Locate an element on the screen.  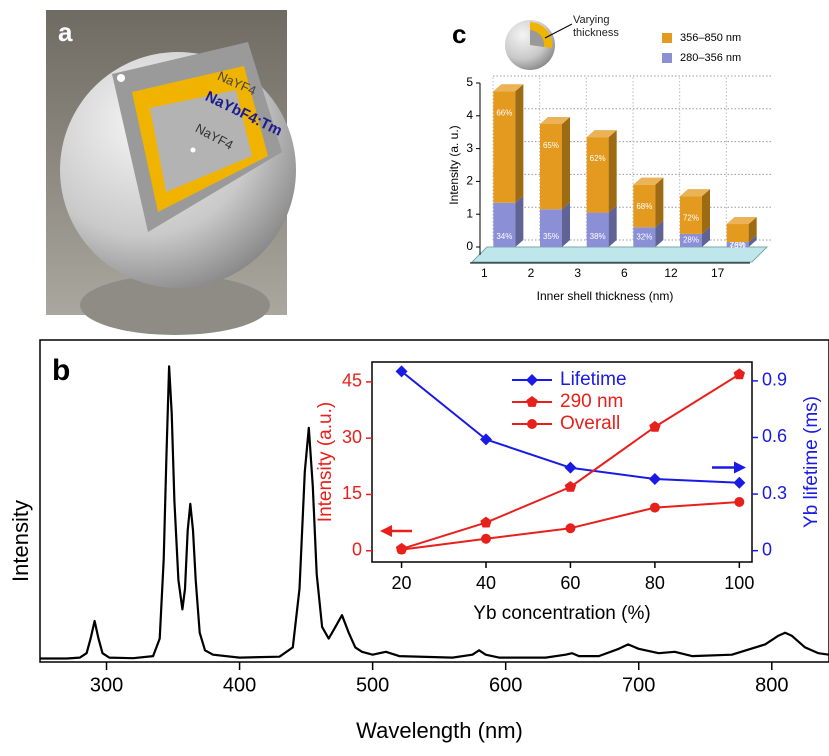
legend-label: Lifetime is located at coordinates (593, 379).